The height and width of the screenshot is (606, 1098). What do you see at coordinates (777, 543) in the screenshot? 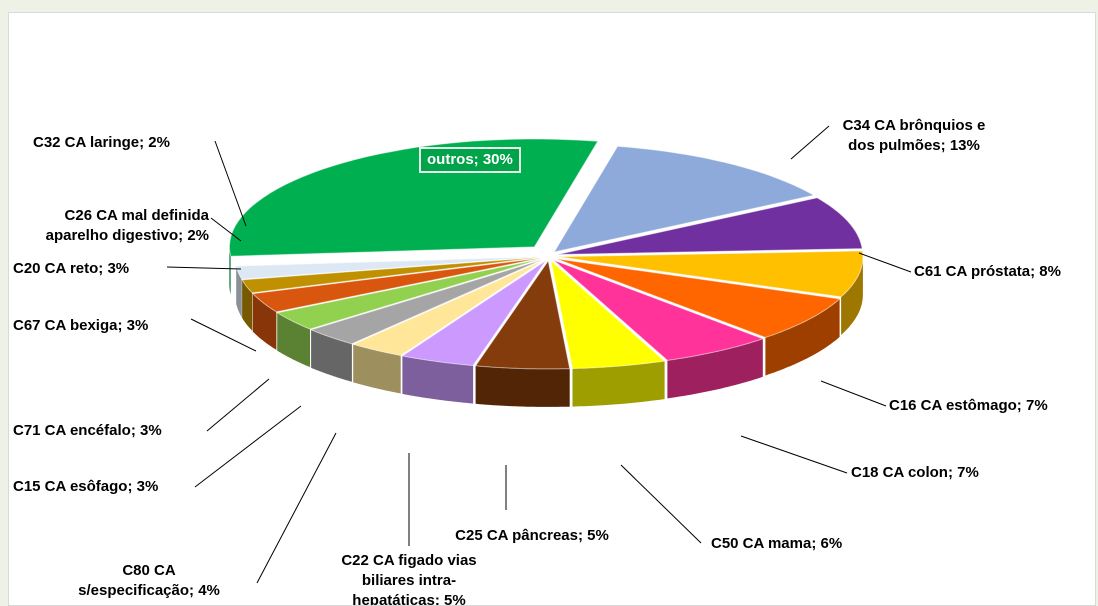
I see `data-label: C50 CA mama; 6%` at bounding box center [777, 543].